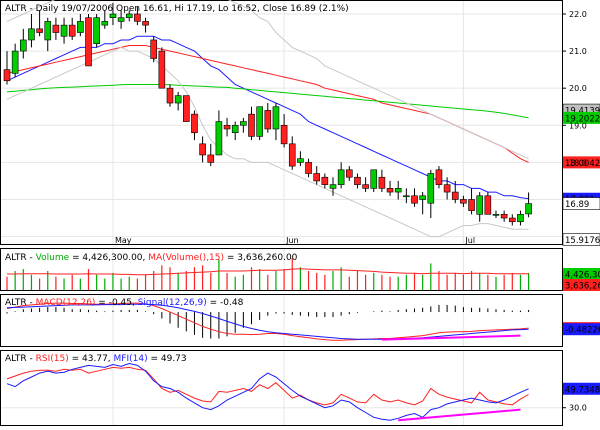  I want to click on signal-name: Signal(12,26,9), so click(172, 303).